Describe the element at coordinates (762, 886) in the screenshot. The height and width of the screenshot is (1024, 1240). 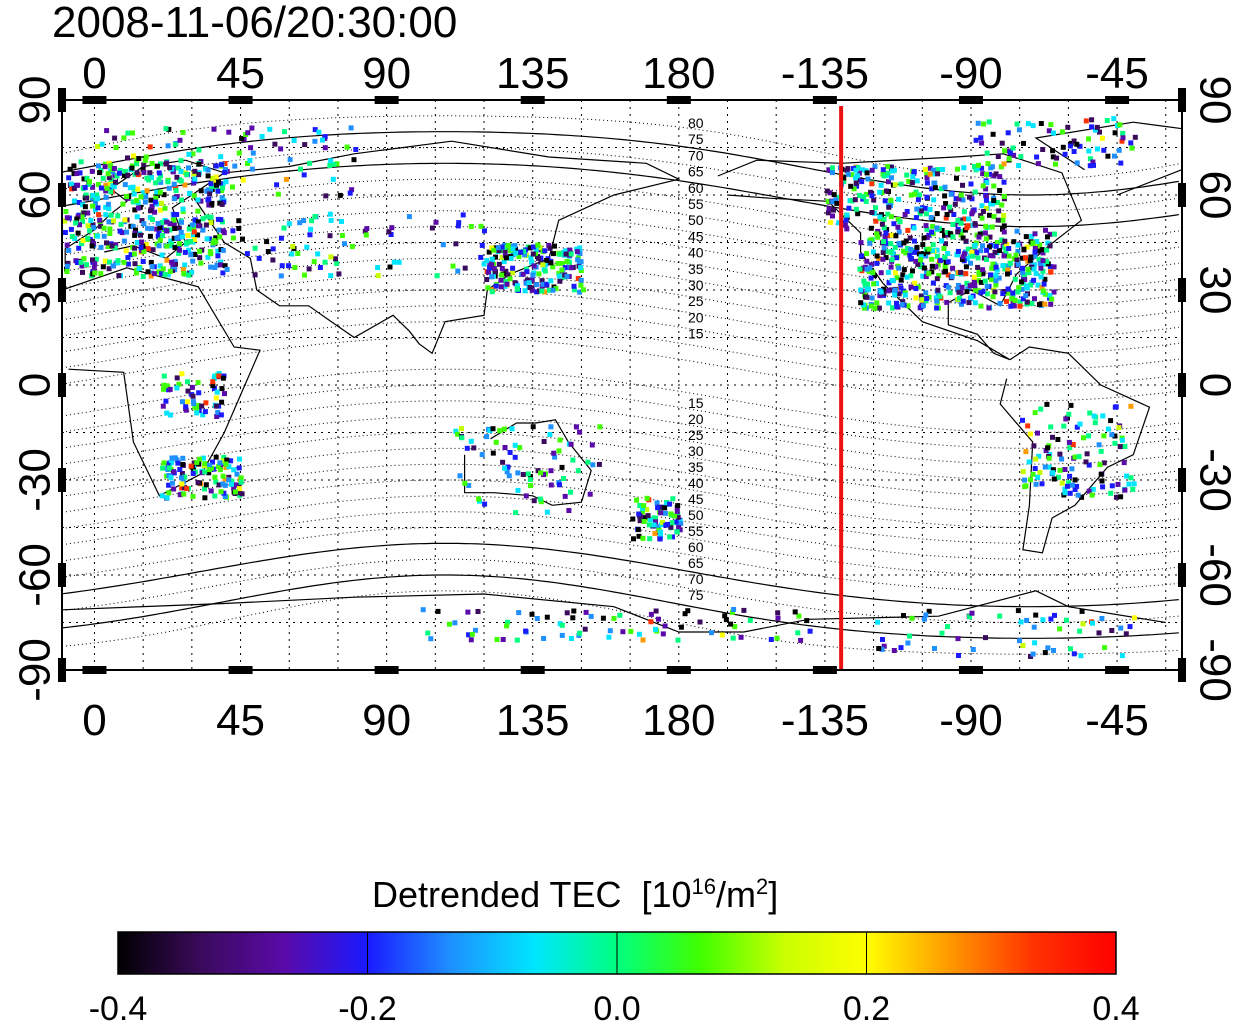
I see `colorbar-units-exp2: 2` at that location.